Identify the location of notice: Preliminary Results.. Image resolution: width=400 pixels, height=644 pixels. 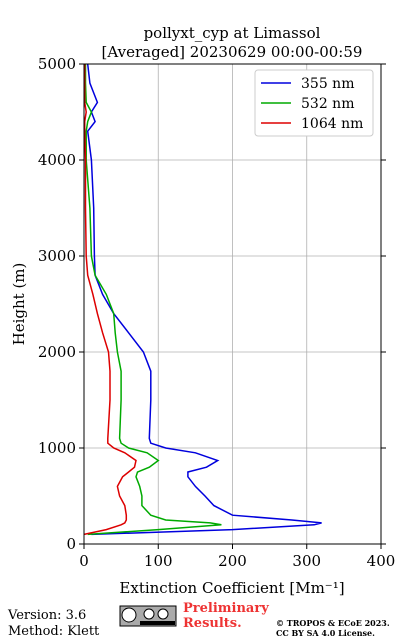
(226, 616).